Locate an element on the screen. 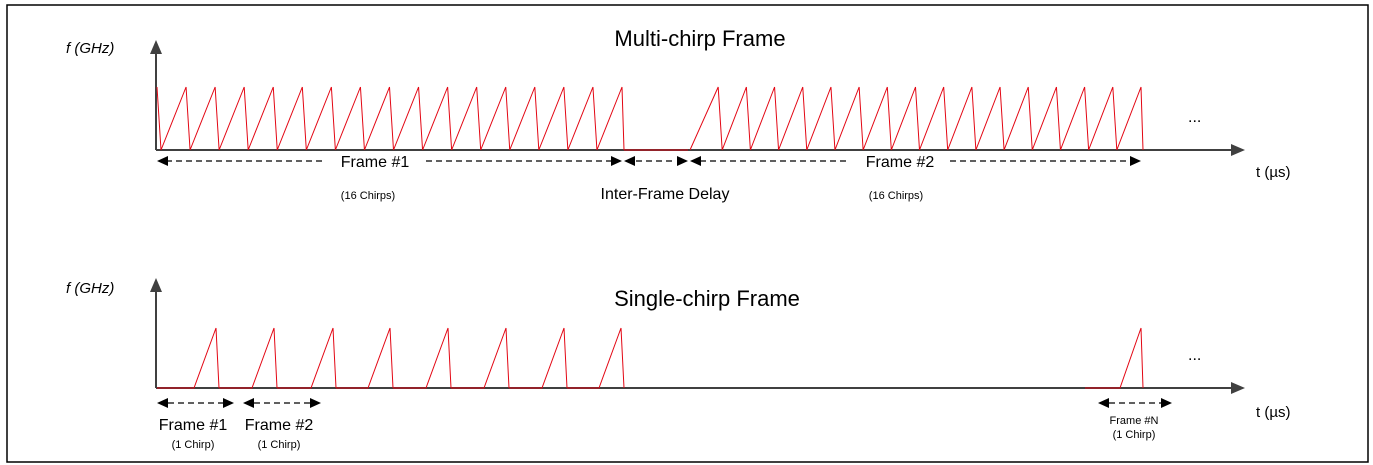 The image size is (1373, 465). delay-label: Inter-Frame Delay is located at coordinates (665, 194).